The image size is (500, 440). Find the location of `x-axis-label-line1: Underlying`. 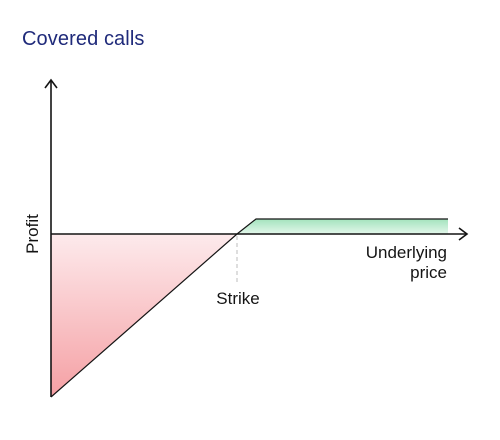

x-axis-label-line1: Underlying is located at coordinates (406, 252).